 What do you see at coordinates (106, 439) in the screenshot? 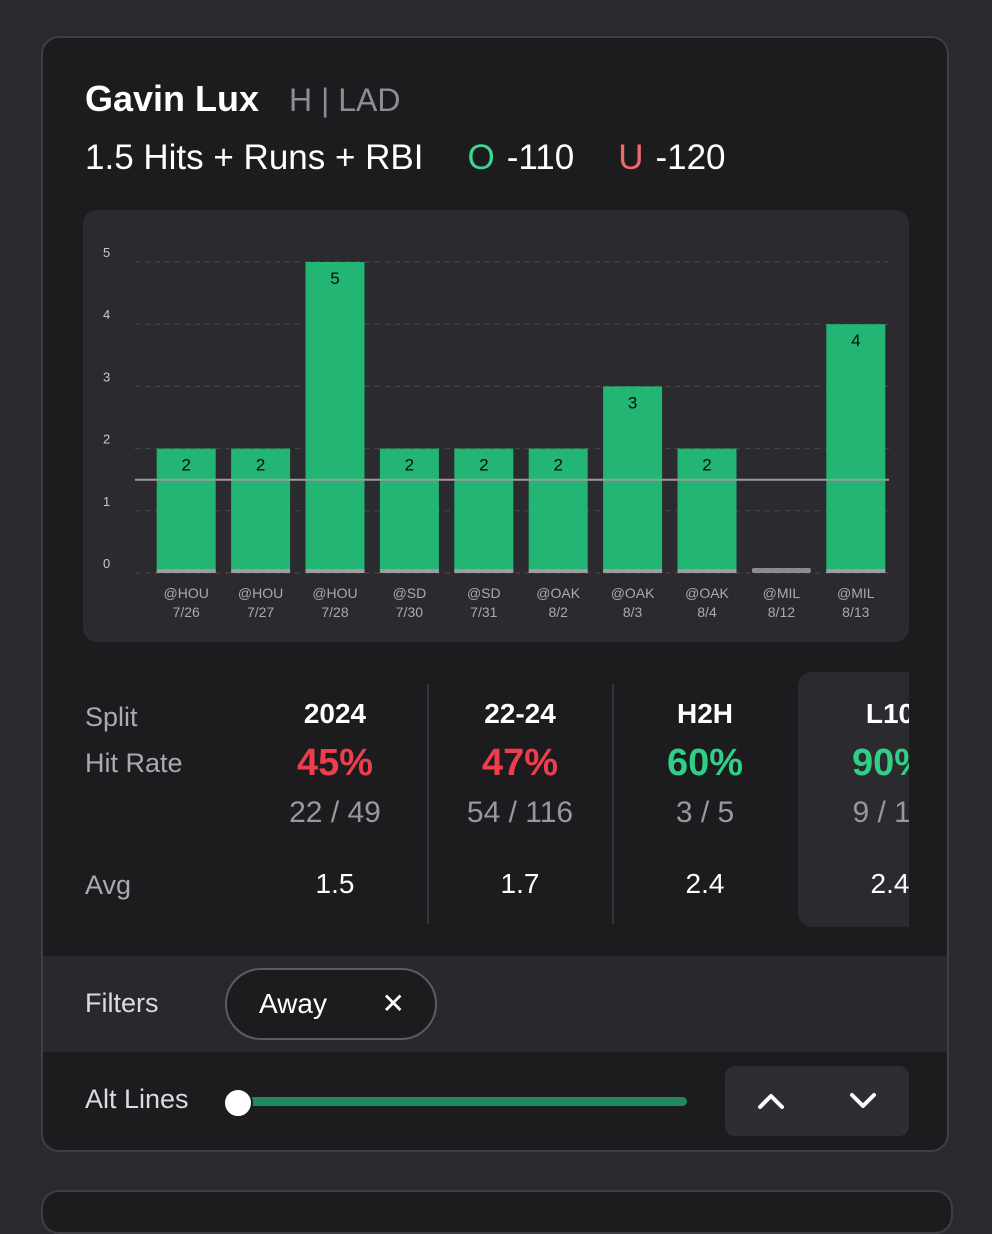
I see `y-tick-label: 2` at bounding box center [106, 439].